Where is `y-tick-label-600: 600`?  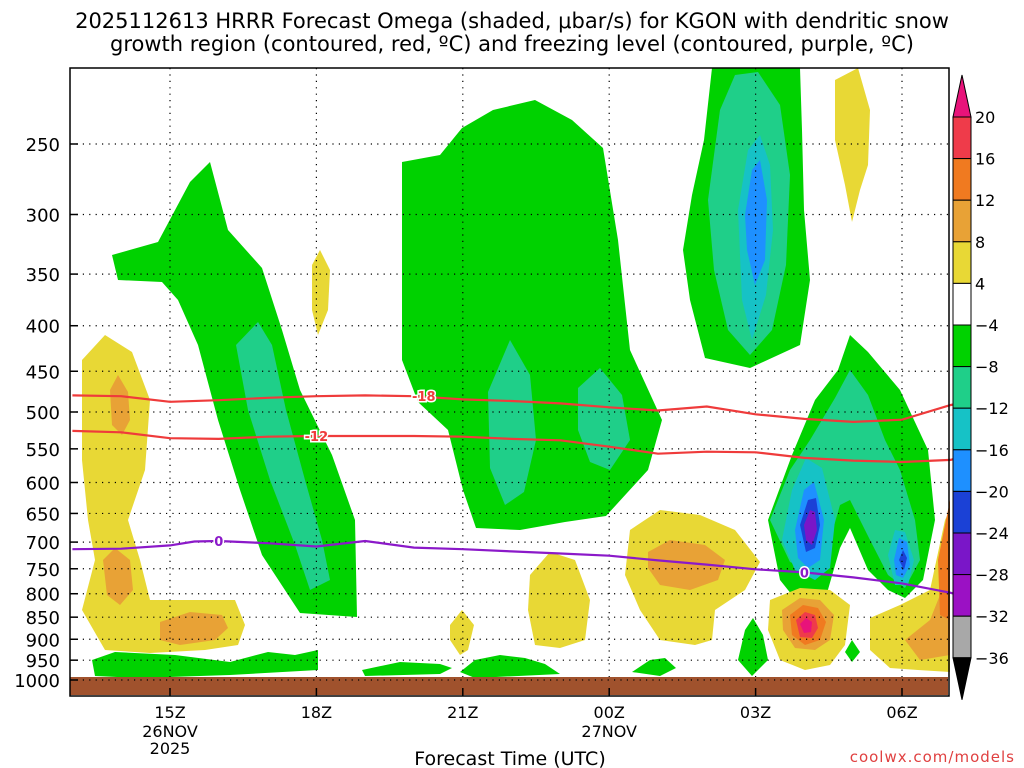 y-tick-label-600: 600 is located at coordinates (43, 483).